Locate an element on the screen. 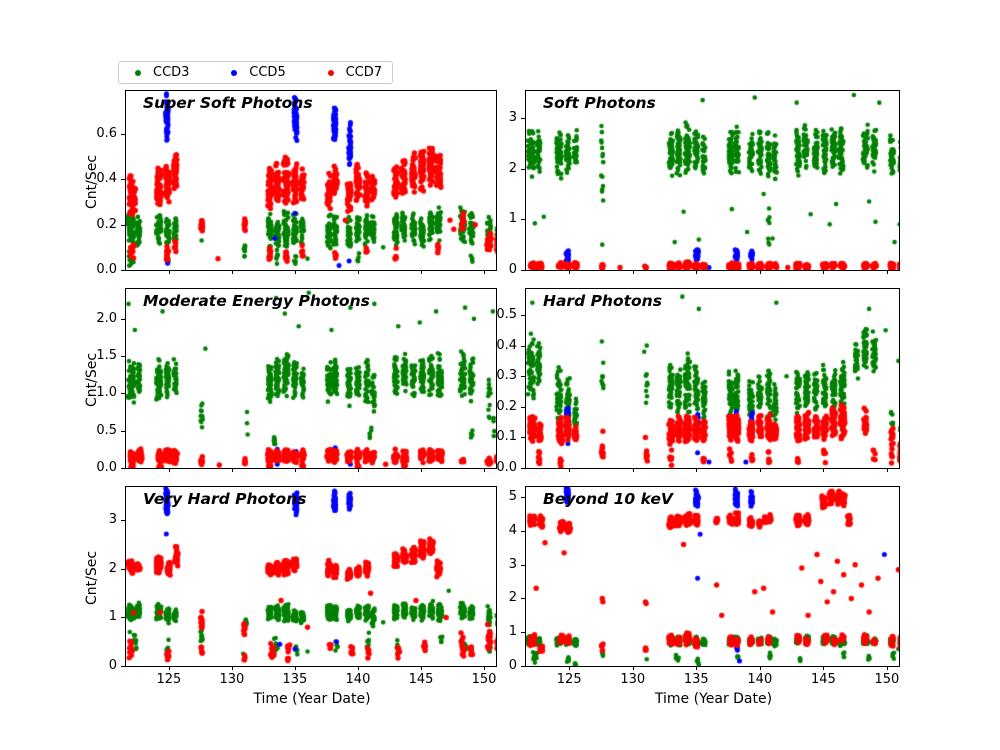  legend-item-ccd3: CCD3 is located at coordinates (162, 72).